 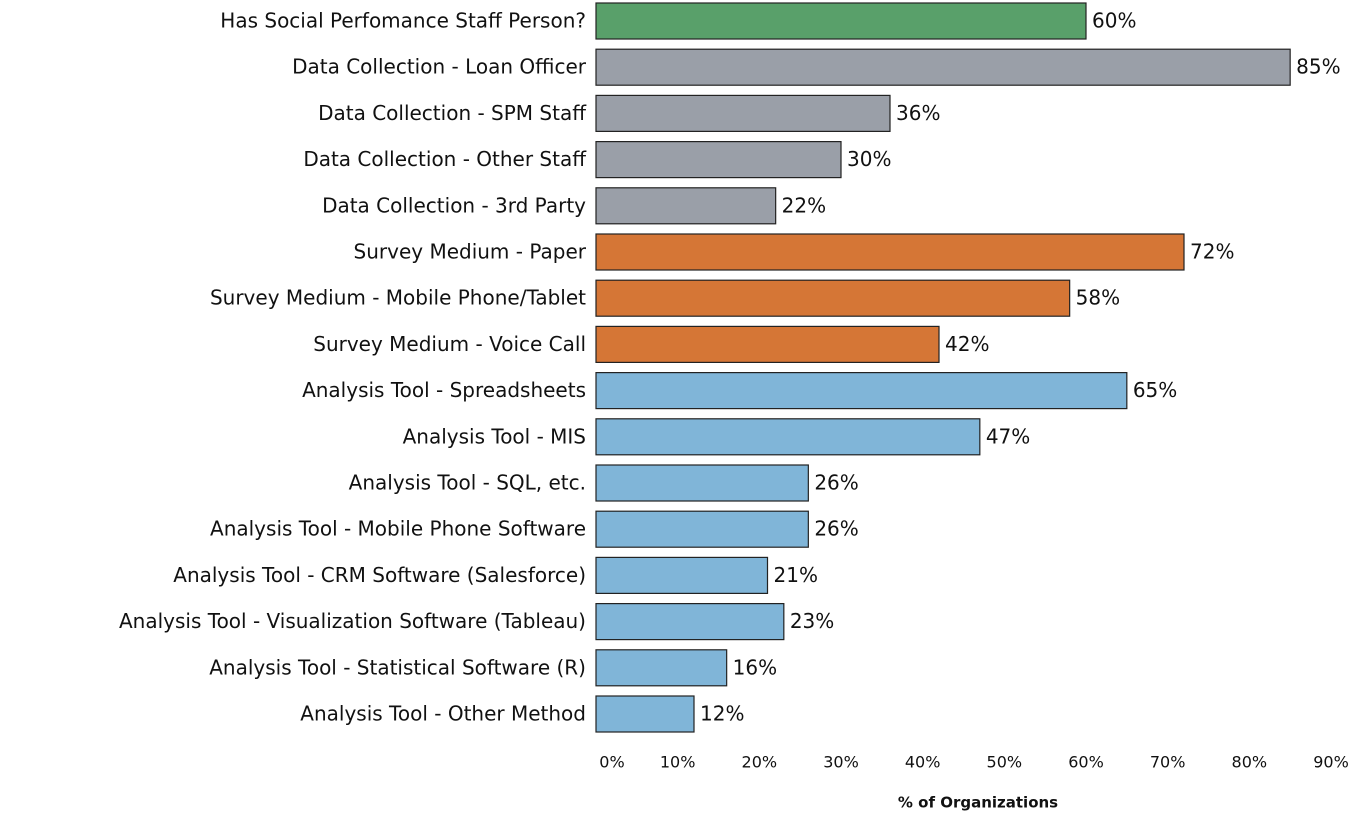 What do you see at coordinates (444, 390) in the screenshot?
I see `y-tick-label: Analysis Tool - Spreadsheets` at bounding box center [444, 390].